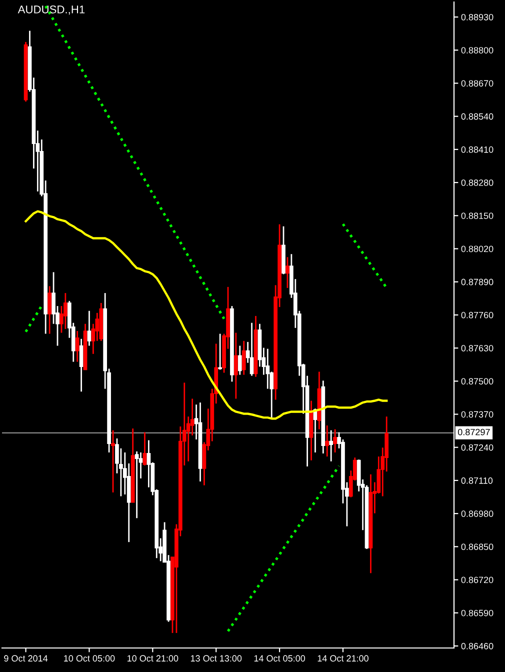 This screenshot has width=505, height=672. I want to click on x-tick-label: 10 Oct 21:00, so click(153, 658).